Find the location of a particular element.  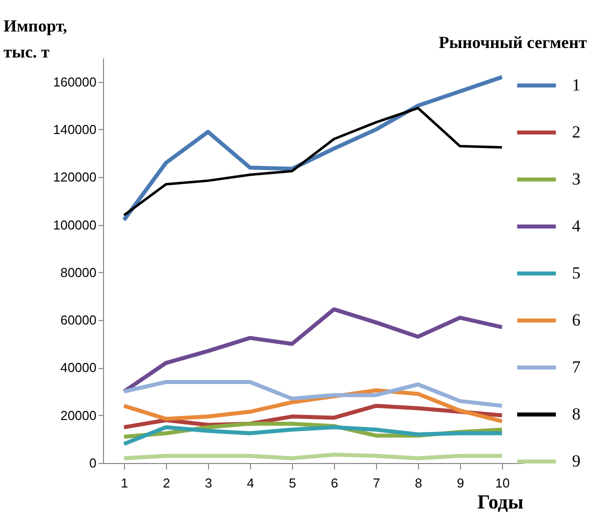

legend-label: 3 is located at coordinates (576, 179).